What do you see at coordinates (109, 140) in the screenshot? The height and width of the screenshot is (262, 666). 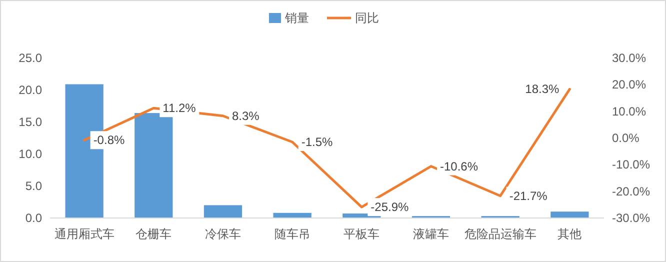 I see `data-label: -0.8%` at bounding box center [109, 140].